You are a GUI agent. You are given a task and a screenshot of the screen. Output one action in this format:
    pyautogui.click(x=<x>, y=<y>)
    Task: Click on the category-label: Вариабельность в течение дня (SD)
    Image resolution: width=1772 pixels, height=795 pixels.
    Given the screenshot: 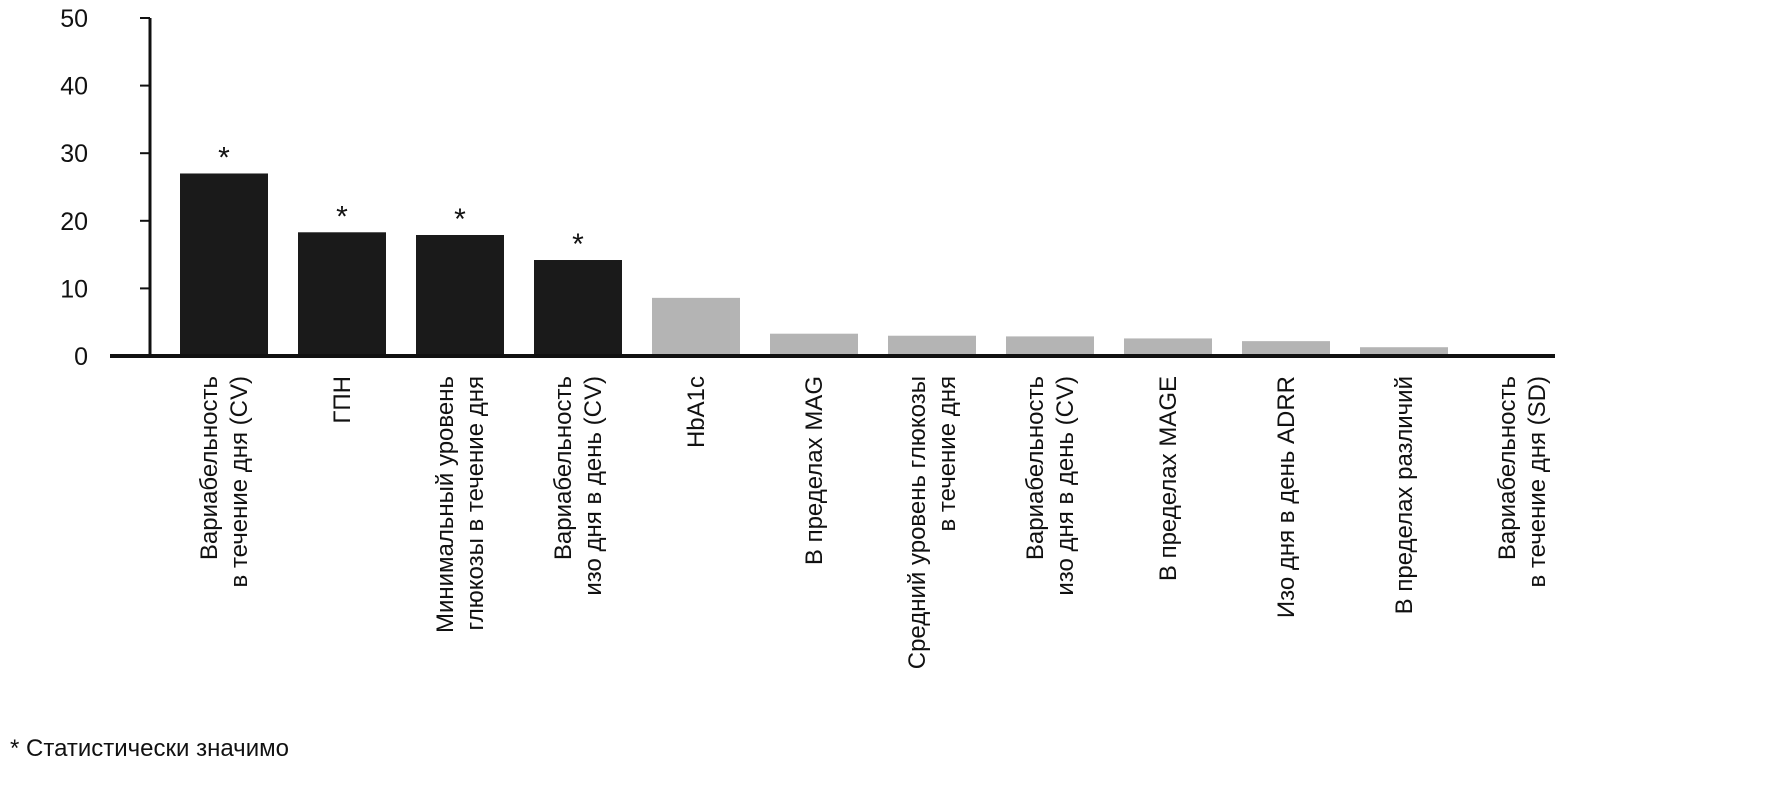 What is the action you would take?
    pyautogui.click(x=1522, y=481)
    